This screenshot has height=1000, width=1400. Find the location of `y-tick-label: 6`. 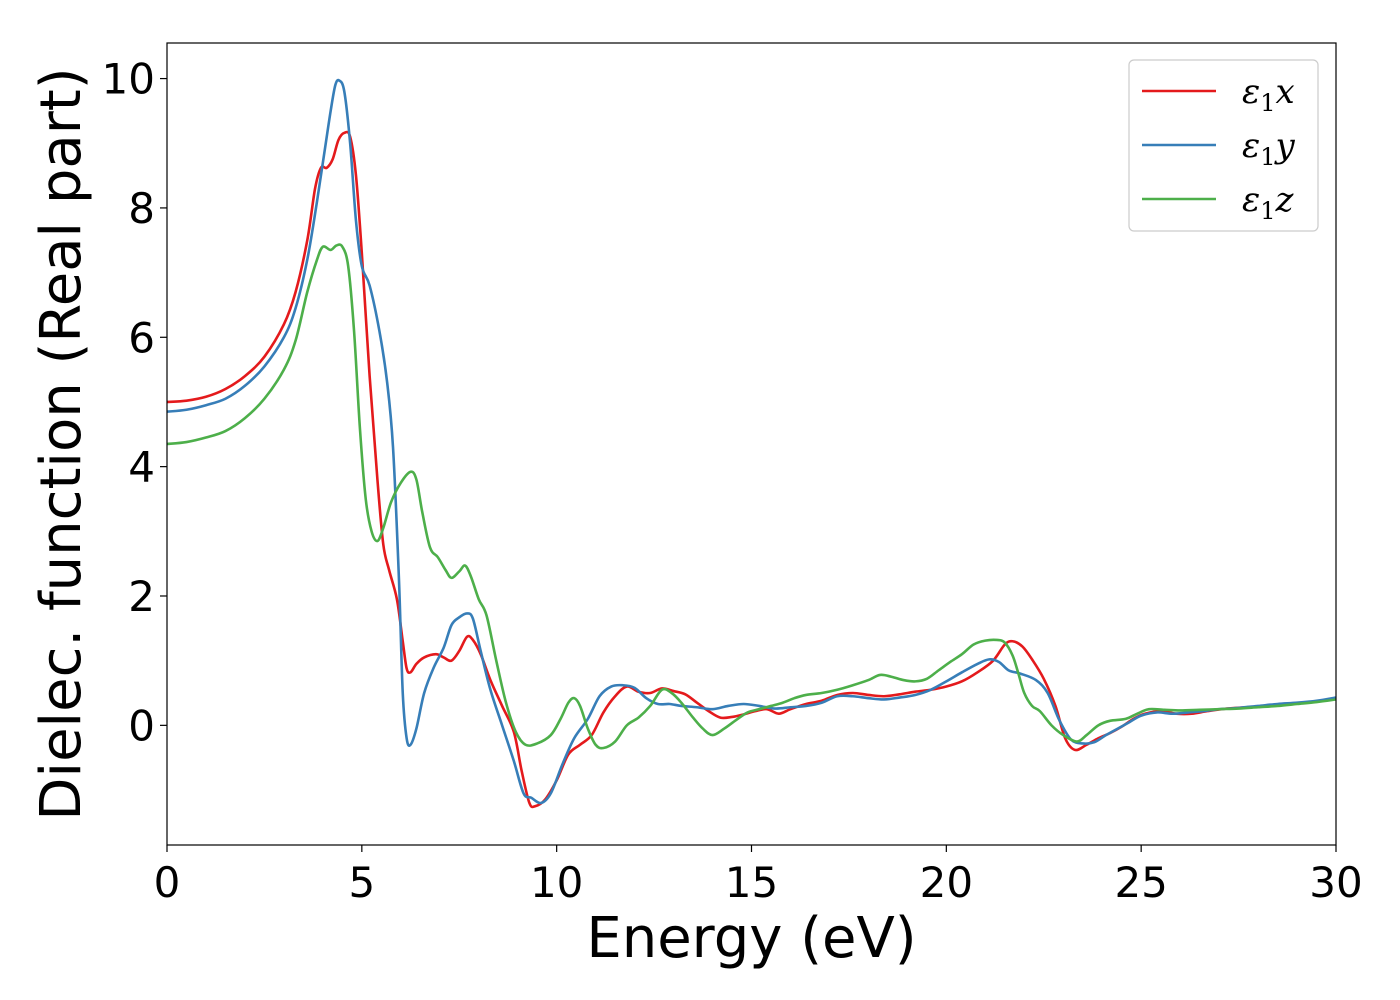

y-tick-label: 6 is located at coordinates (141, 337).